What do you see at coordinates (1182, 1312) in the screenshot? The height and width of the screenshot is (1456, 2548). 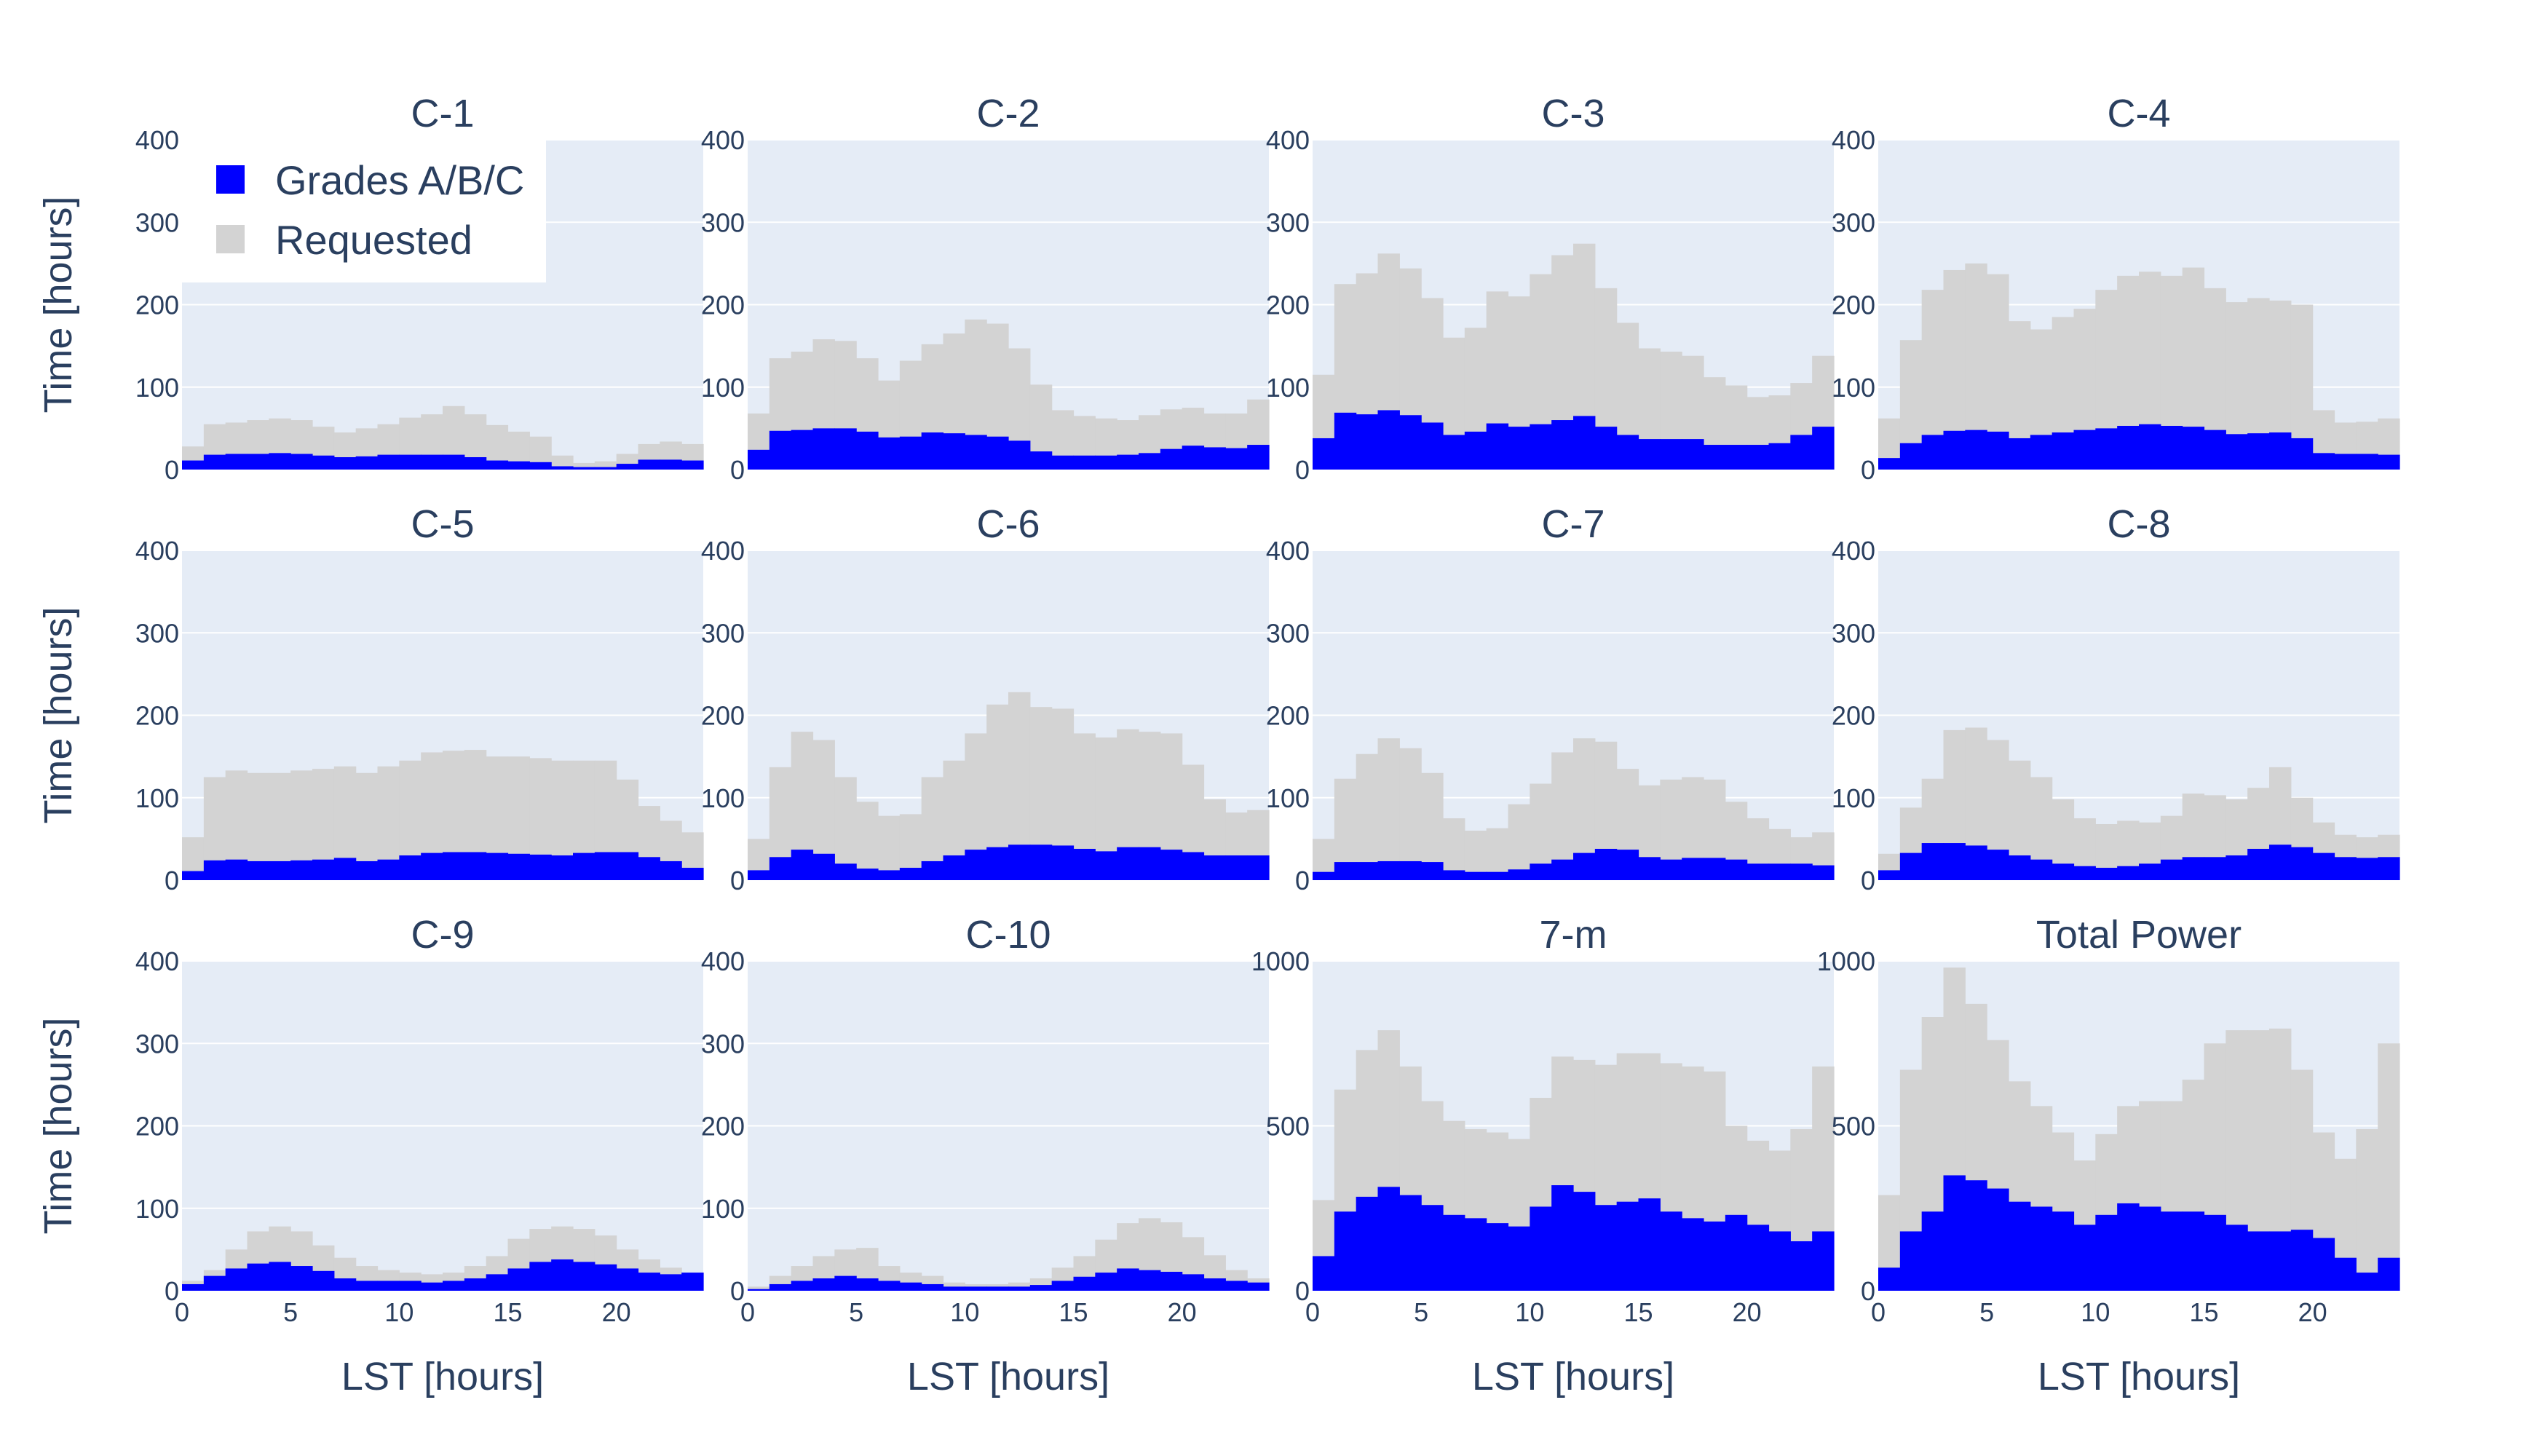 I see `x-tick-label: 20` at bounding box center [1182, 1312].